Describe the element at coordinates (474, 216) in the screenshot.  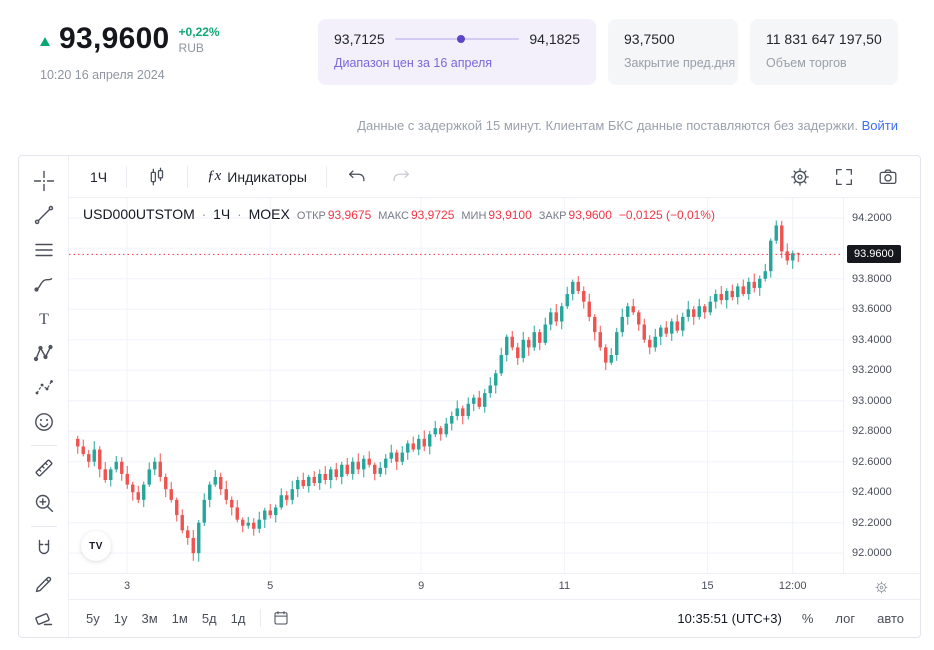
I see `legend-low-label: МИН` at that location.